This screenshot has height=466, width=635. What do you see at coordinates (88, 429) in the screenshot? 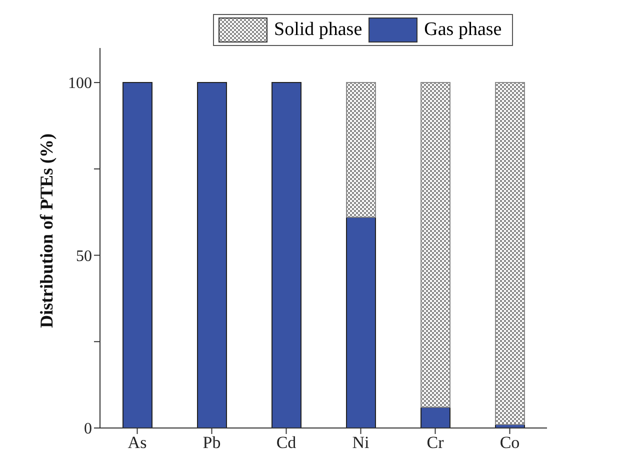
I see `y-tick-label: 0` at bounding box center [88, 429].